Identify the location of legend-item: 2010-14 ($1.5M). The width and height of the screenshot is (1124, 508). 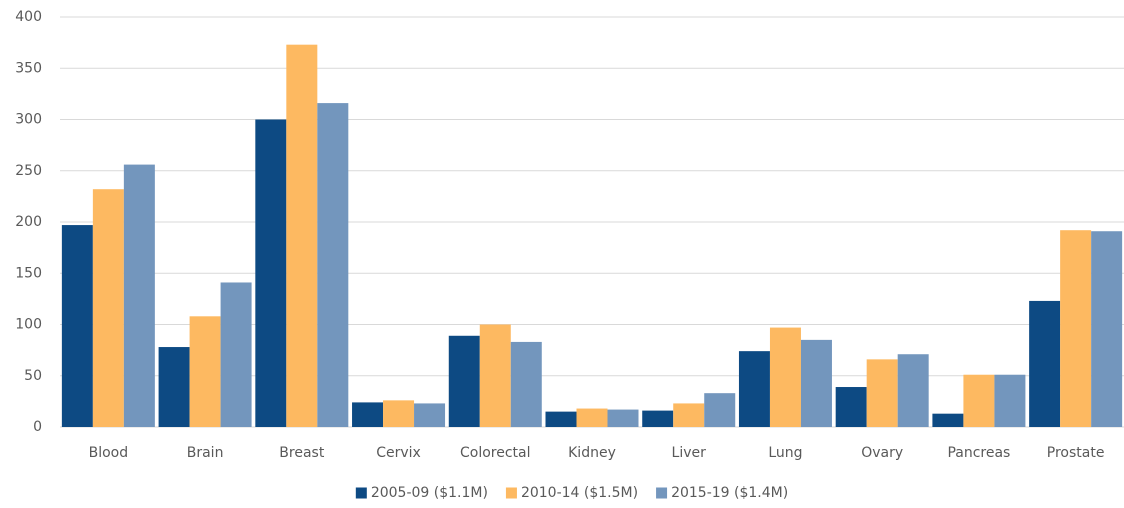
(571, 493).